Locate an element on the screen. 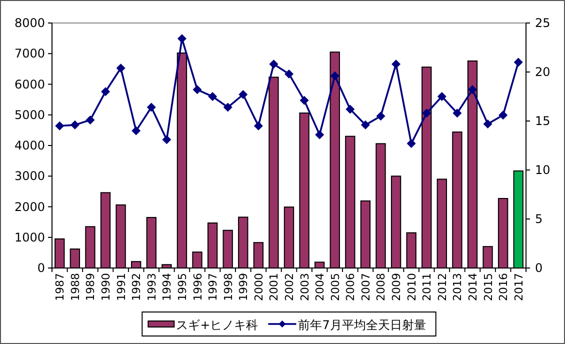 The image size is (565, 344). x-tick-label: 1988 is located at coordinates (75, 287).